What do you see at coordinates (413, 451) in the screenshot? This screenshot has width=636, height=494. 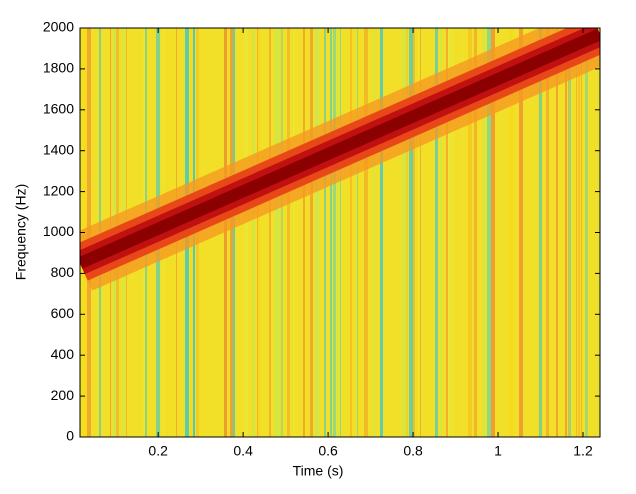 I see `x-tick-label: 0.8` at bounding box center [413, 451].